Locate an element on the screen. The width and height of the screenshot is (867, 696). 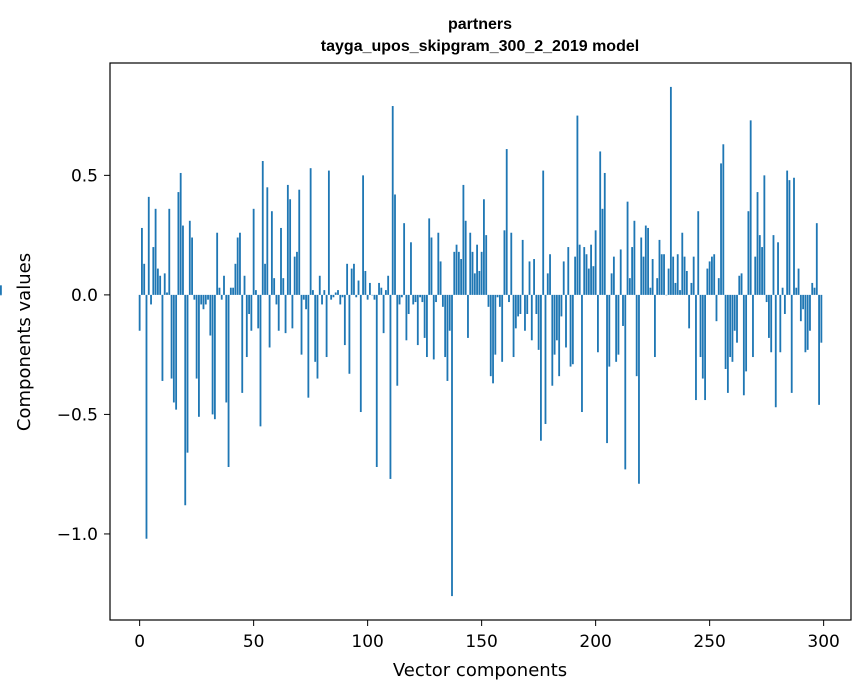
y-tick-label: −0.5 is located at coordinates (77, 415).